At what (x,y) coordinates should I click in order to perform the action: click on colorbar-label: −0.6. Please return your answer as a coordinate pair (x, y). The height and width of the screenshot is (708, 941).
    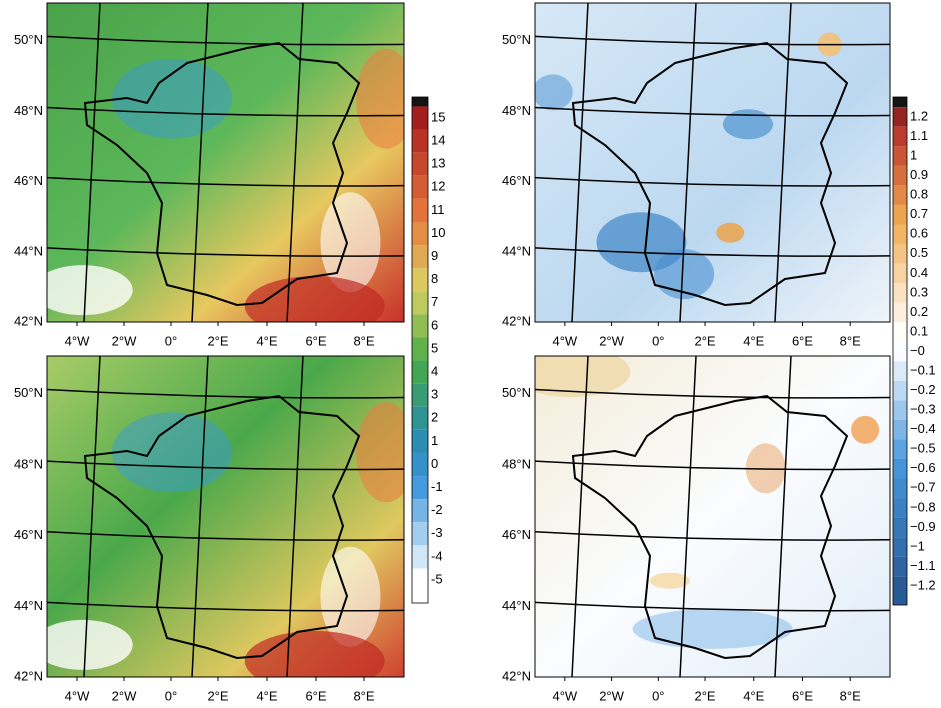
    Looking at the image, I should click on (923, 467).